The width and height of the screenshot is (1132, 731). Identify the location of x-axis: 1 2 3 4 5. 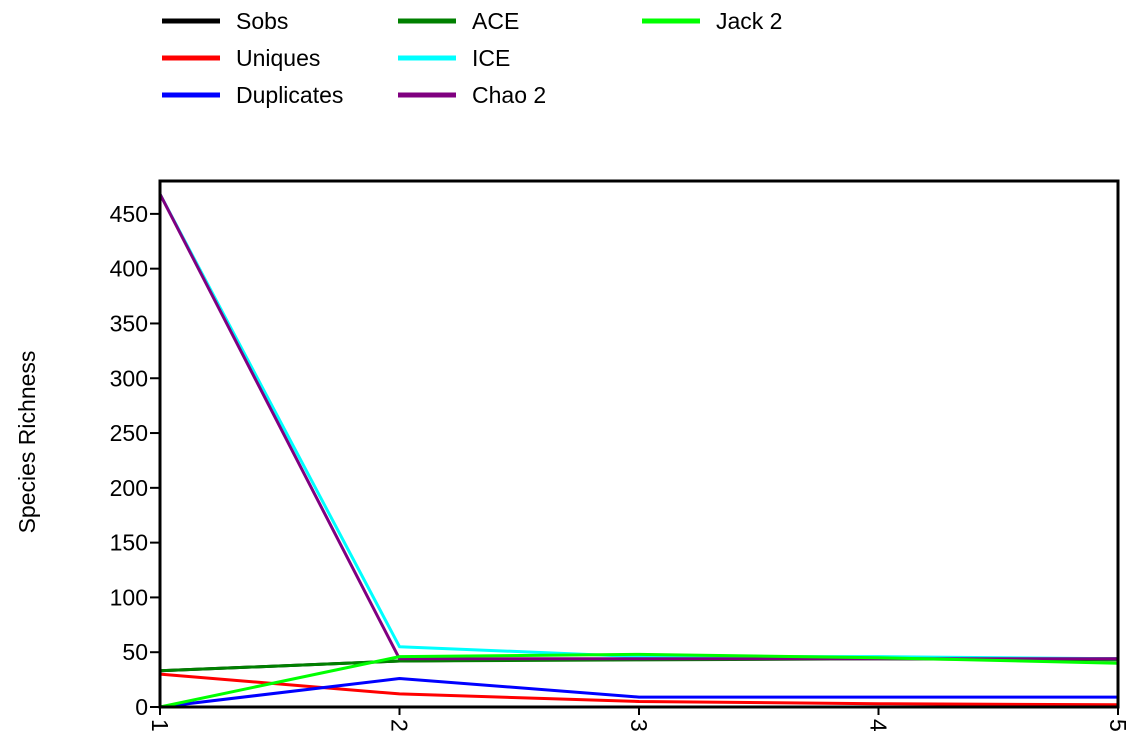
(639, 719).